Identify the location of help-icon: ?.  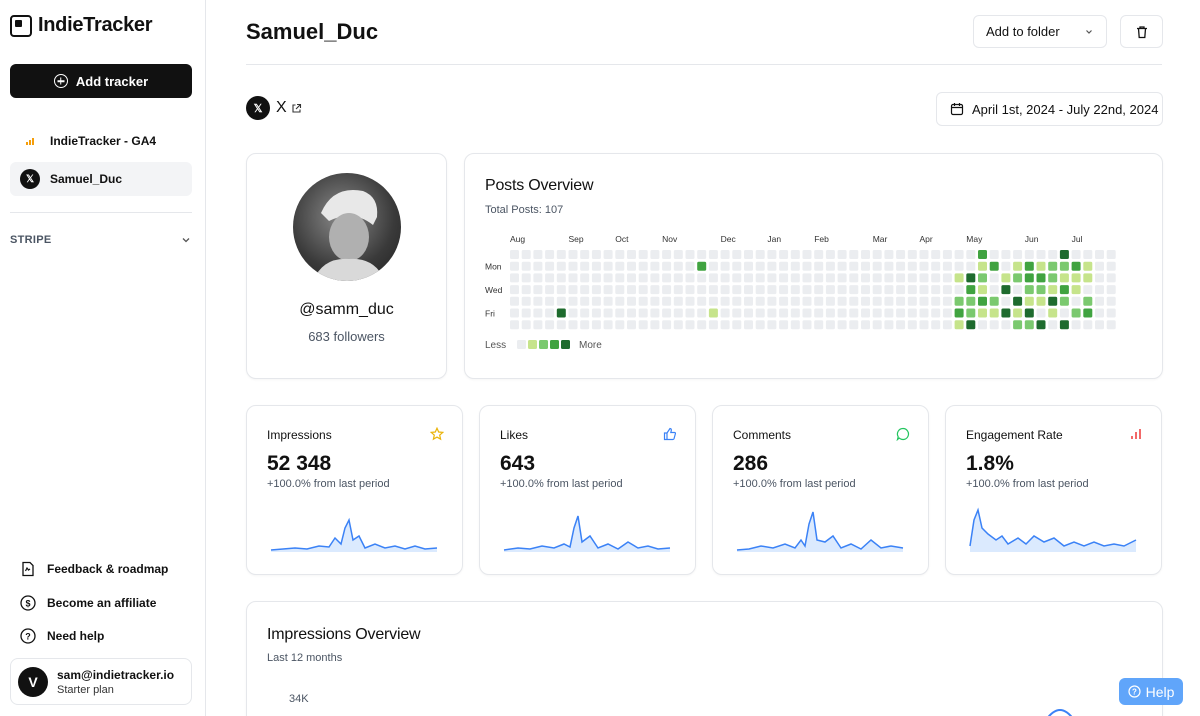
(1134, 691).